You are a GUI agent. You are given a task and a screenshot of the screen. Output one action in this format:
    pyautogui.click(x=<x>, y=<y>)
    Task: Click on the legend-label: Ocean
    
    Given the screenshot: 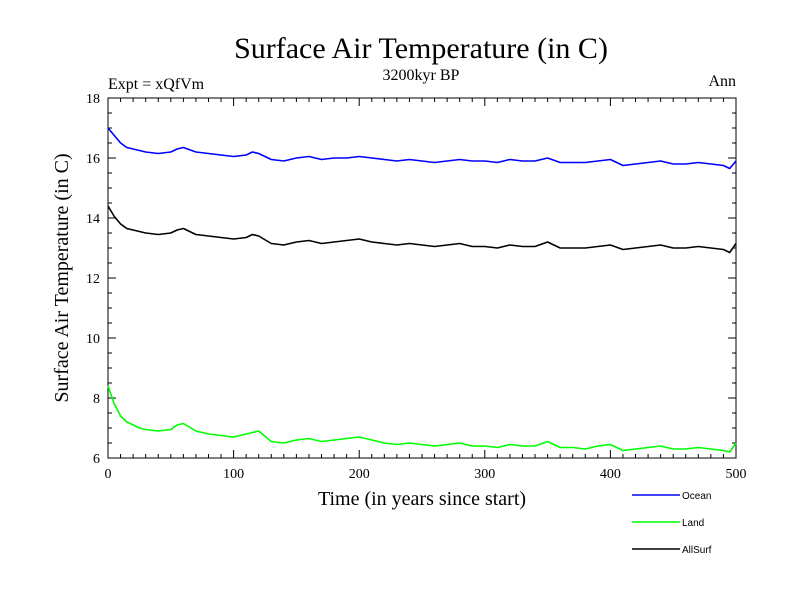 What is the action you would take?
    pyautogui.click(x=696, y=496)
    